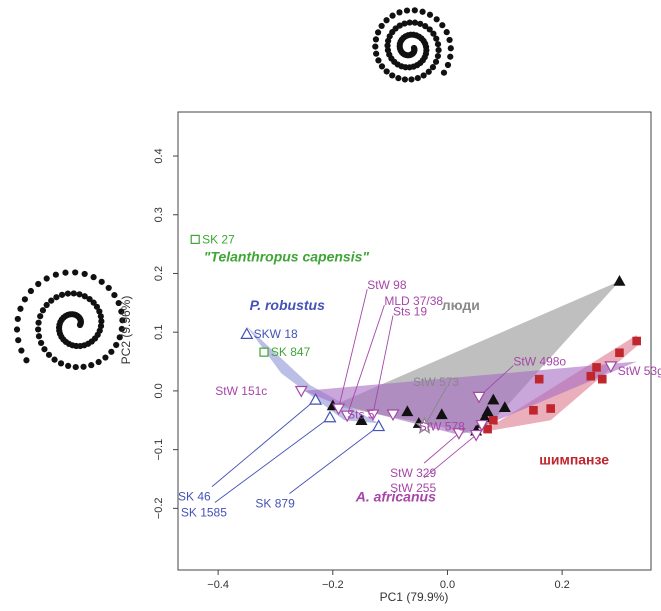 This screenshot has width=661, height=611. What do you see at coordinates (410, 312) in the screenshot?
I see `label-sts-19: Sts 19` at bounding box center [410, 312].